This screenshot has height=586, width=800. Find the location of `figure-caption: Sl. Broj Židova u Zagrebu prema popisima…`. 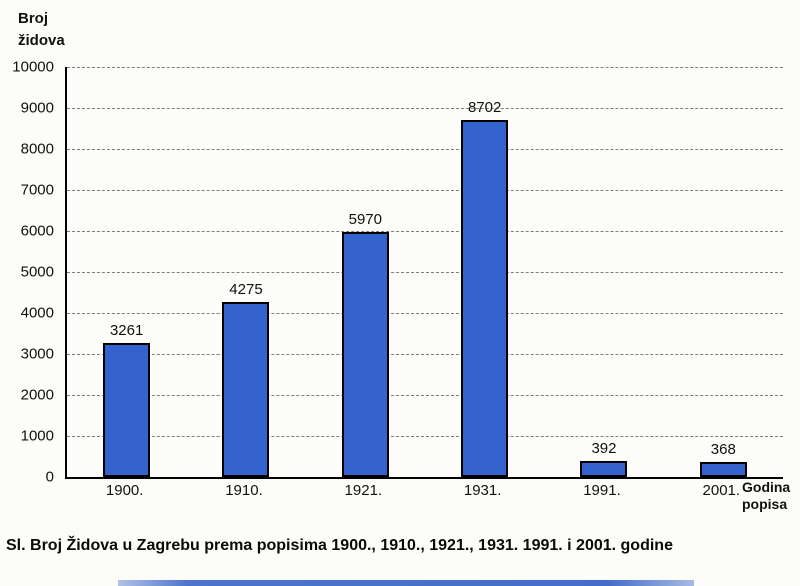

figure-caption: Sl. Broj Židova u Zagrebu prema popisima… is located at coordinates (339, 545).